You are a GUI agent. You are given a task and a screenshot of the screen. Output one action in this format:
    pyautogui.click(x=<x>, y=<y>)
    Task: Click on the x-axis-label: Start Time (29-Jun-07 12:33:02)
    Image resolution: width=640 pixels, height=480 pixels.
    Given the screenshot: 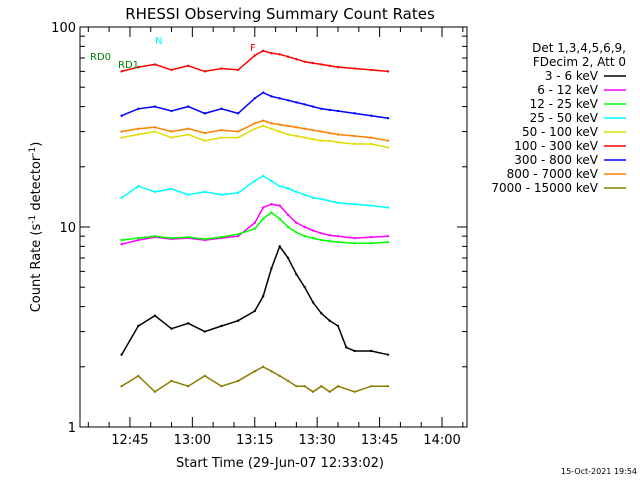 What is the action you would take?
    pyautogui.click(x=280, y=463)
    